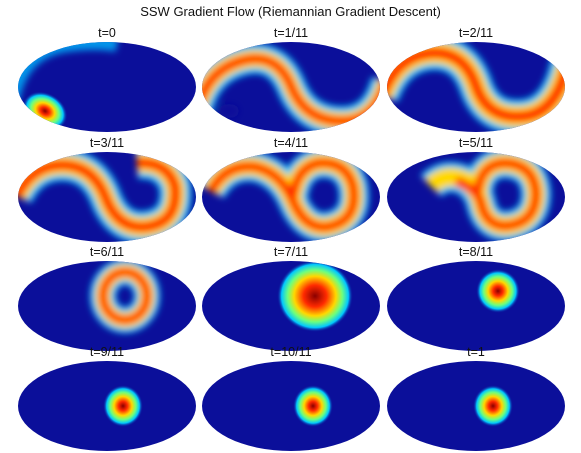 The width and height of the screenshot is (581, 453). Describe the element at coordinates (107, 143) in the screenshot. I see `panel-label: t=3/11` at that location.